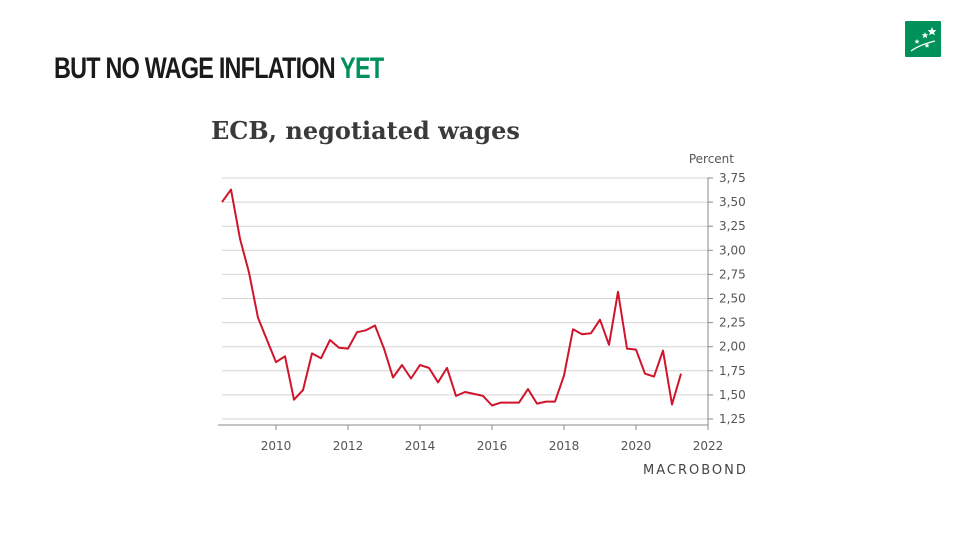 This screenshot has width=960, height=540. Describe the element at coordinates (708, 446) in the screenshot. I see `x-tick-label: 2022` at that location.